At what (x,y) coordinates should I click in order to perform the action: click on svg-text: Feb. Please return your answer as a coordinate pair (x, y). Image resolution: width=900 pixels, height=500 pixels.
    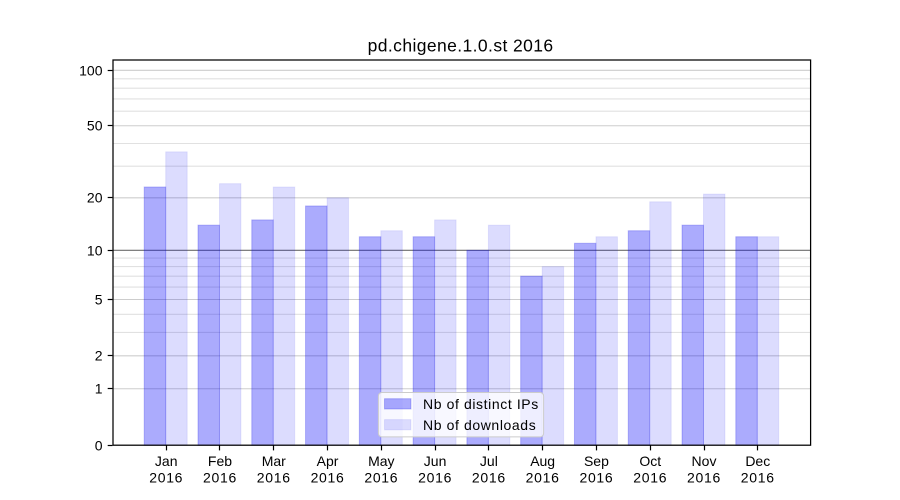
    Looking at the image, I should click on (220, 461).